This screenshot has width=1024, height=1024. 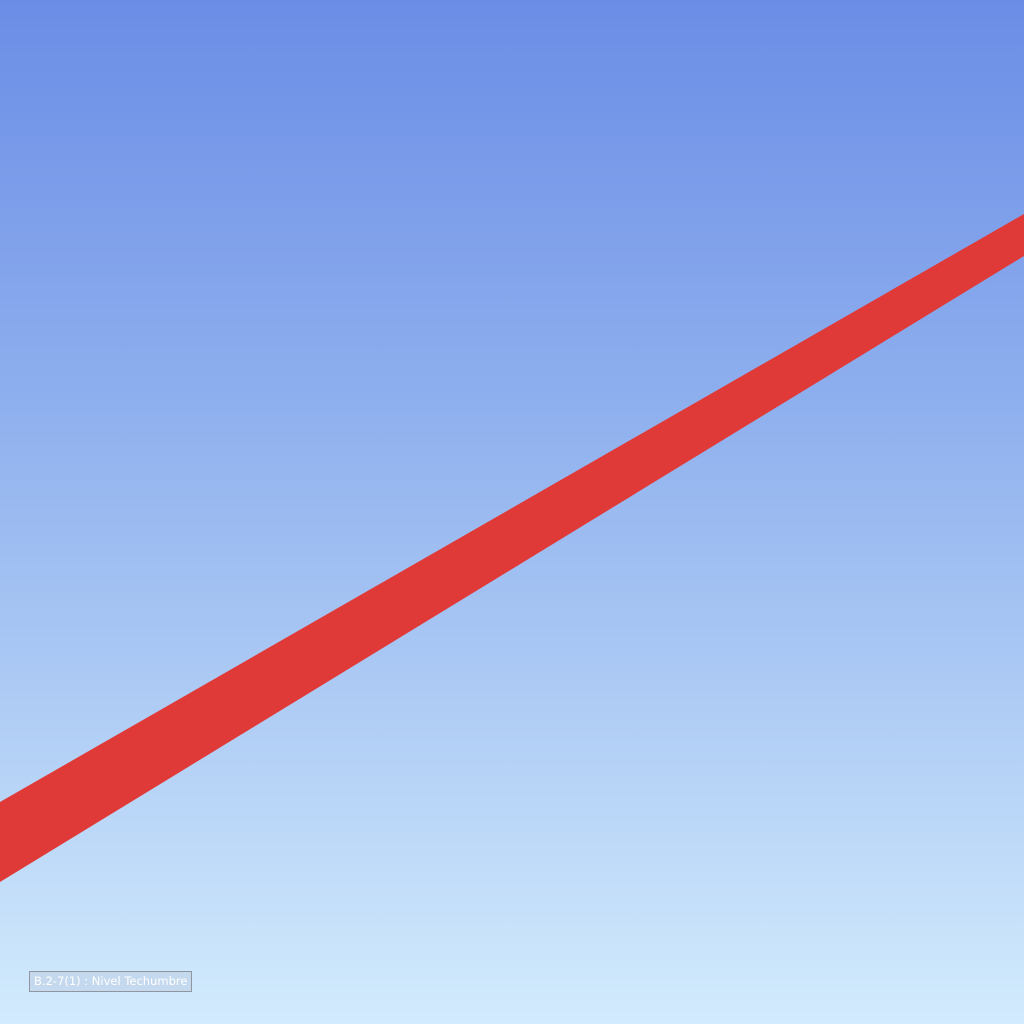 I want to click on element-level-label: B.2-7(1) : Nivel Techumbre, so click(x=111, y=981).